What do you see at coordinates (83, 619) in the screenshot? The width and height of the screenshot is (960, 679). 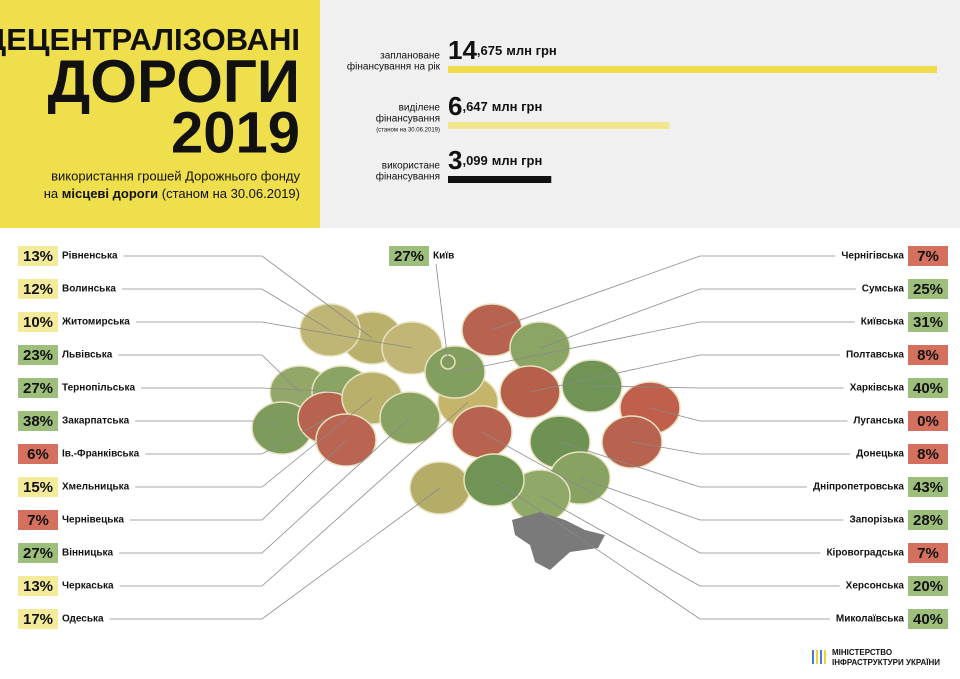 I see `region-name: Одеська` at bounding box center [83, 619].